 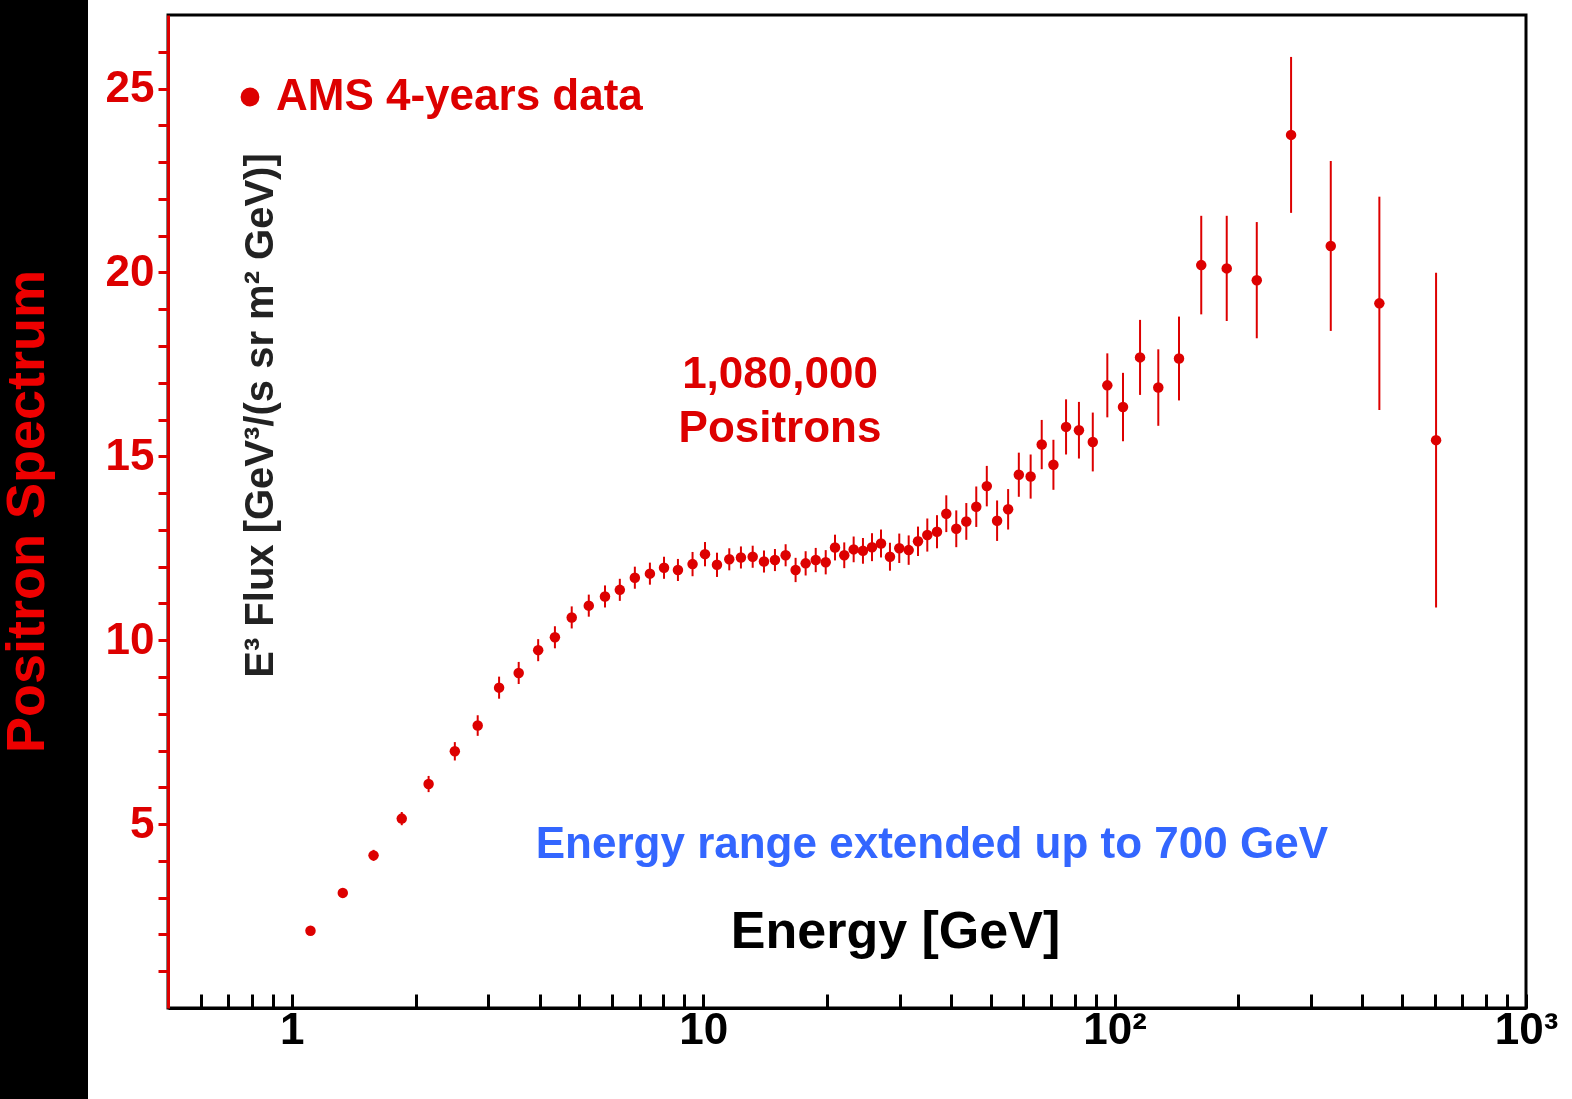 I want to click on annotation: 1,080,000 Positrons, so click(x=780, y=399).